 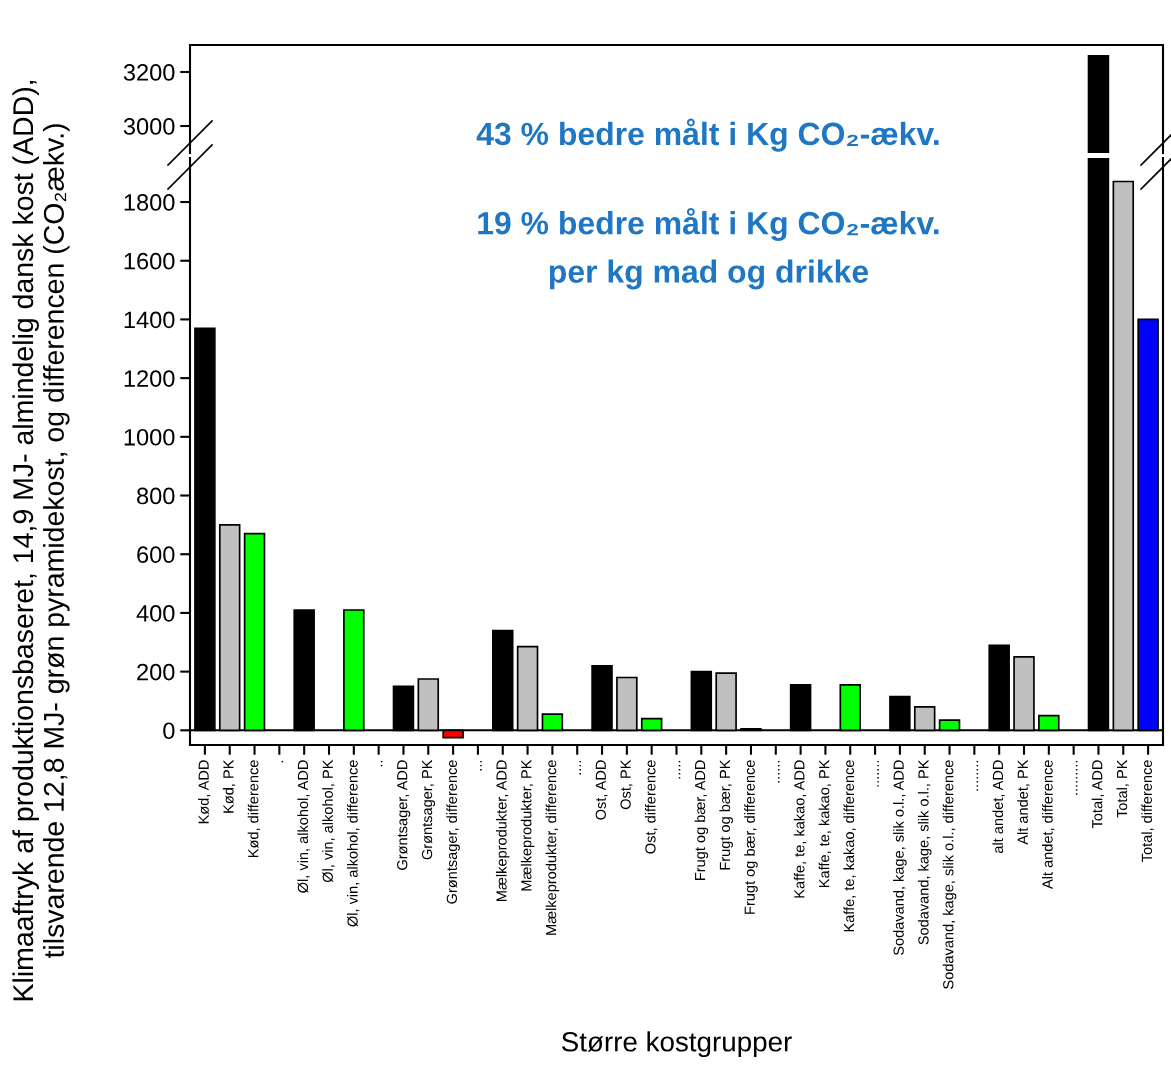 What do you see at coordinates (303, 826) in the screenshot?
I see `x-tick-label: Øl, vin, alkohol, ADD` at bounding box center [303, 826].